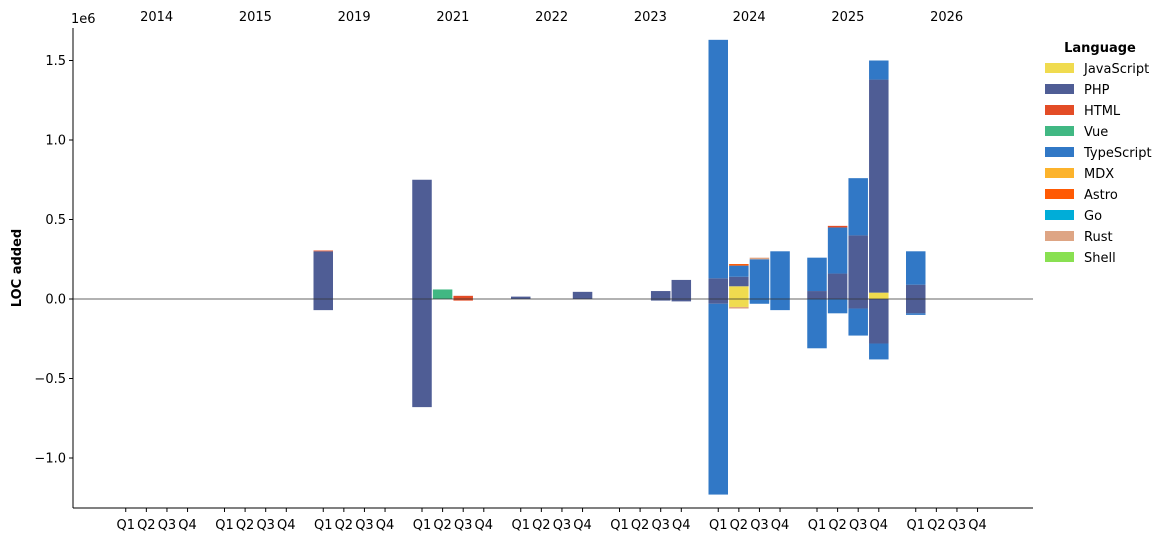  What do you see at coordinates (1059, 110) in the screenshot?
I see `legend-swatch-html` at bounding box center [1059, 110].